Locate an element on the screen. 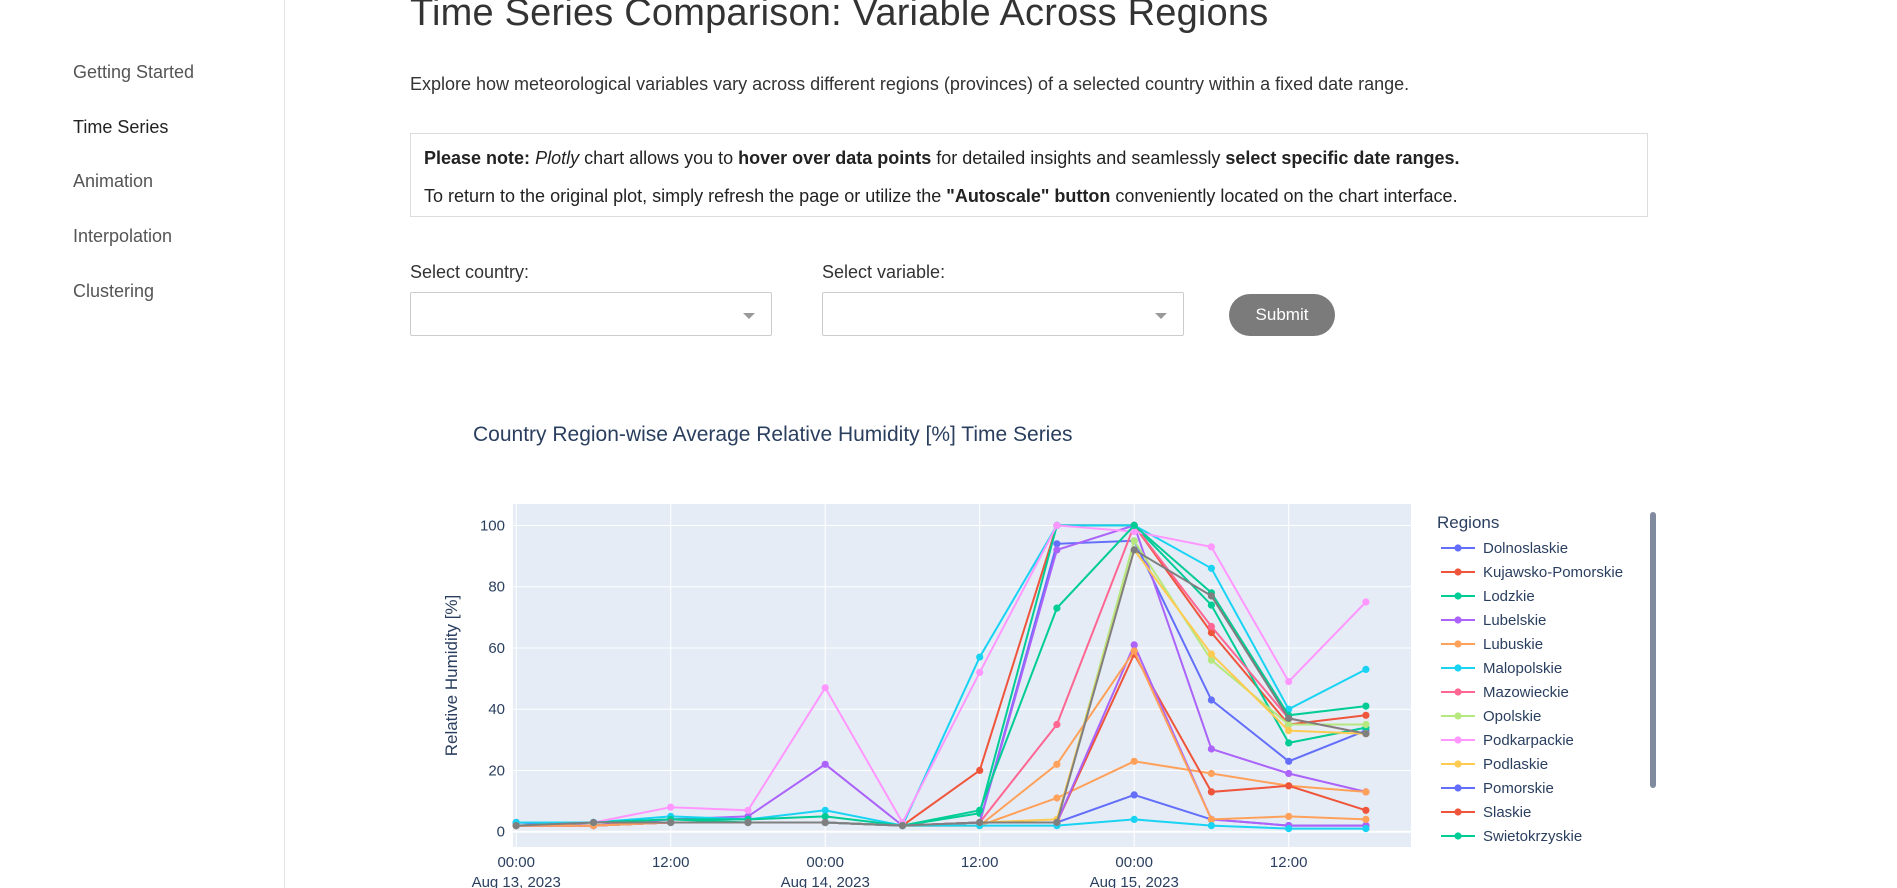 Image resolution: width=1897 pixels, height=888 pixels. y-tick-label: 100 is located at coordinates (492, 525).